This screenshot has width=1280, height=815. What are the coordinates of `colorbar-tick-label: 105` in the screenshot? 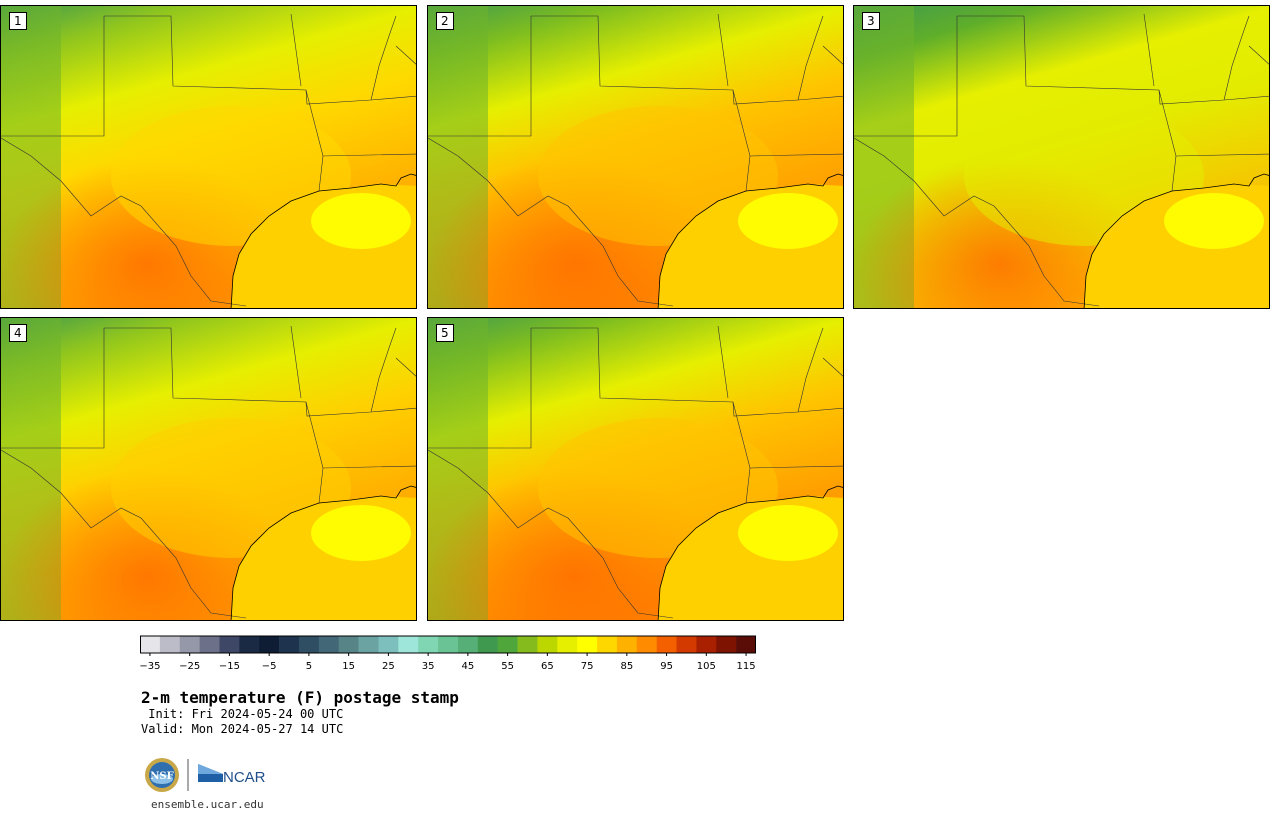 It's located at (706, 666).